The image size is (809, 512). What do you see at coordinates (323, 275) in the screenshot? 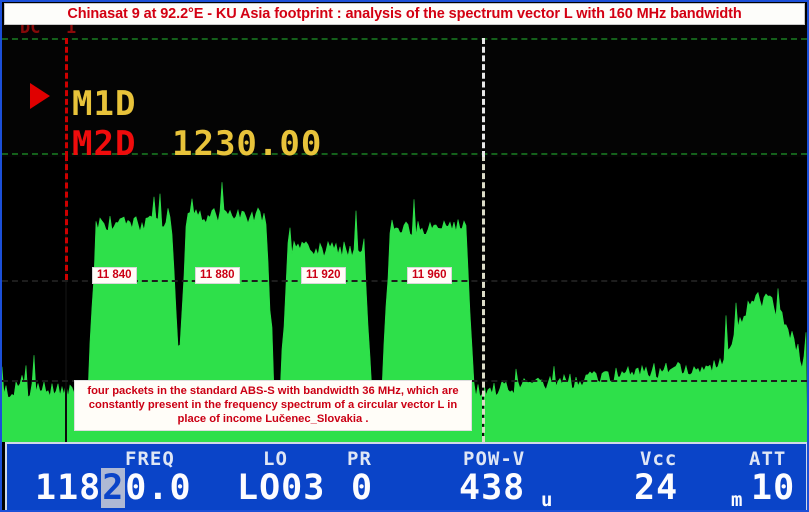
I see `frequency-tick-label: 11 920` at bounding box center [323, 275].